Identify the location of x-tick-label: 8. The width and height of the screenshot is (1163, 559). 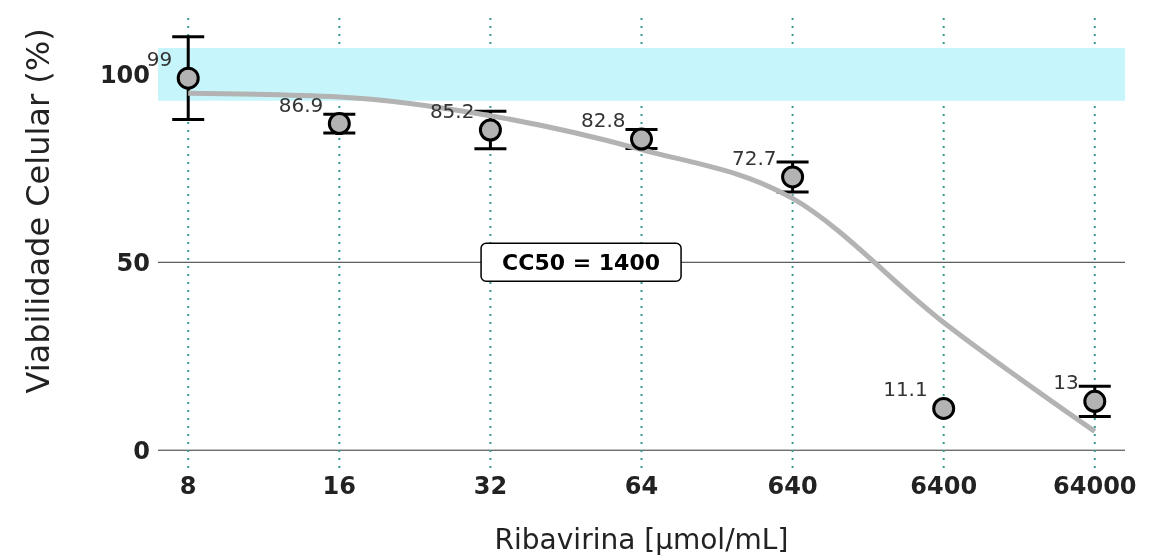
(188, 486).